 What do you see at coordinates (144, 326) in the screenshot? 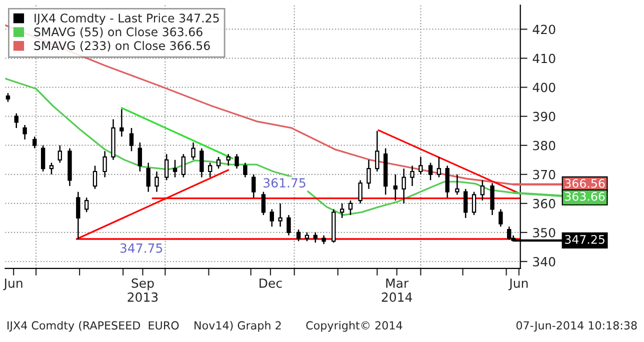
I see `text: IJX4 Comdty (RAPESEED EURO Nov14) Graph 2` at bounding box center [144, 326].